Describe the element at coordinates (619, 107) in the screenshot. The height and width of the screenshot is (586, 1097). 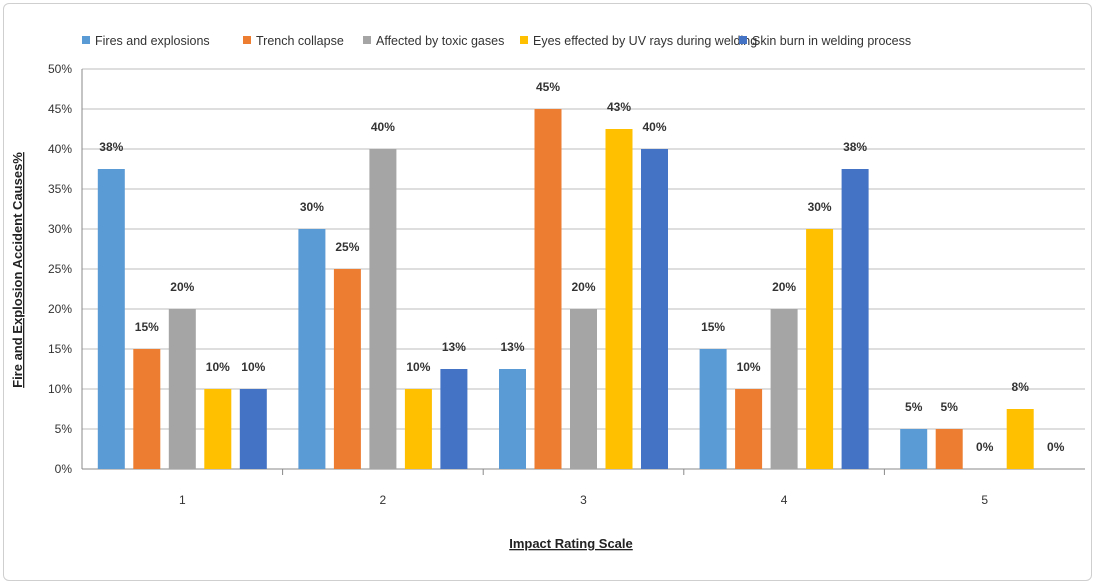
I see `data-label: 43%` at that location.